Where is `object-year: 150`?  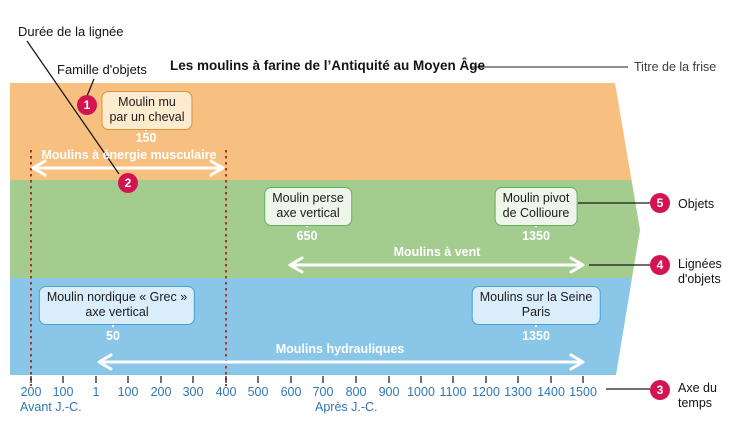
object-year: 150 is located at coordinates (146, 138).